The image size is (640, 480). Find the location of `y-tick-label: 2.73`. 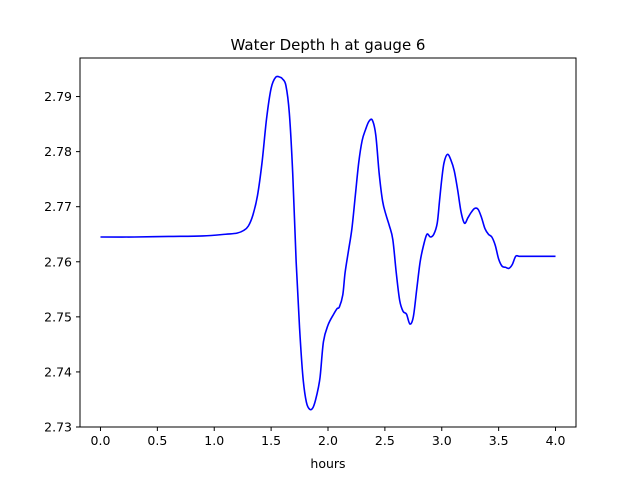

y-tick-label: 2.73 is located at coordinates (58, 427).